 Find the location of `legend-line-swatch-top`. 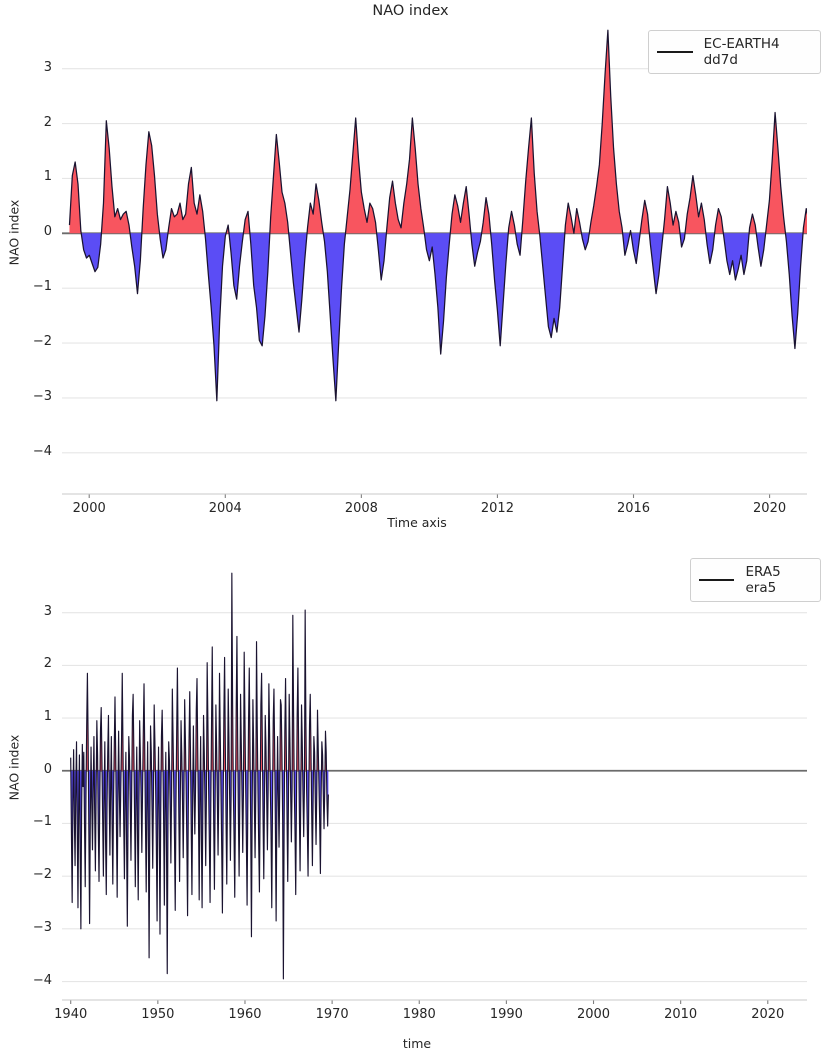

legend-line-swatch-top is located at coordinates (675, 52).